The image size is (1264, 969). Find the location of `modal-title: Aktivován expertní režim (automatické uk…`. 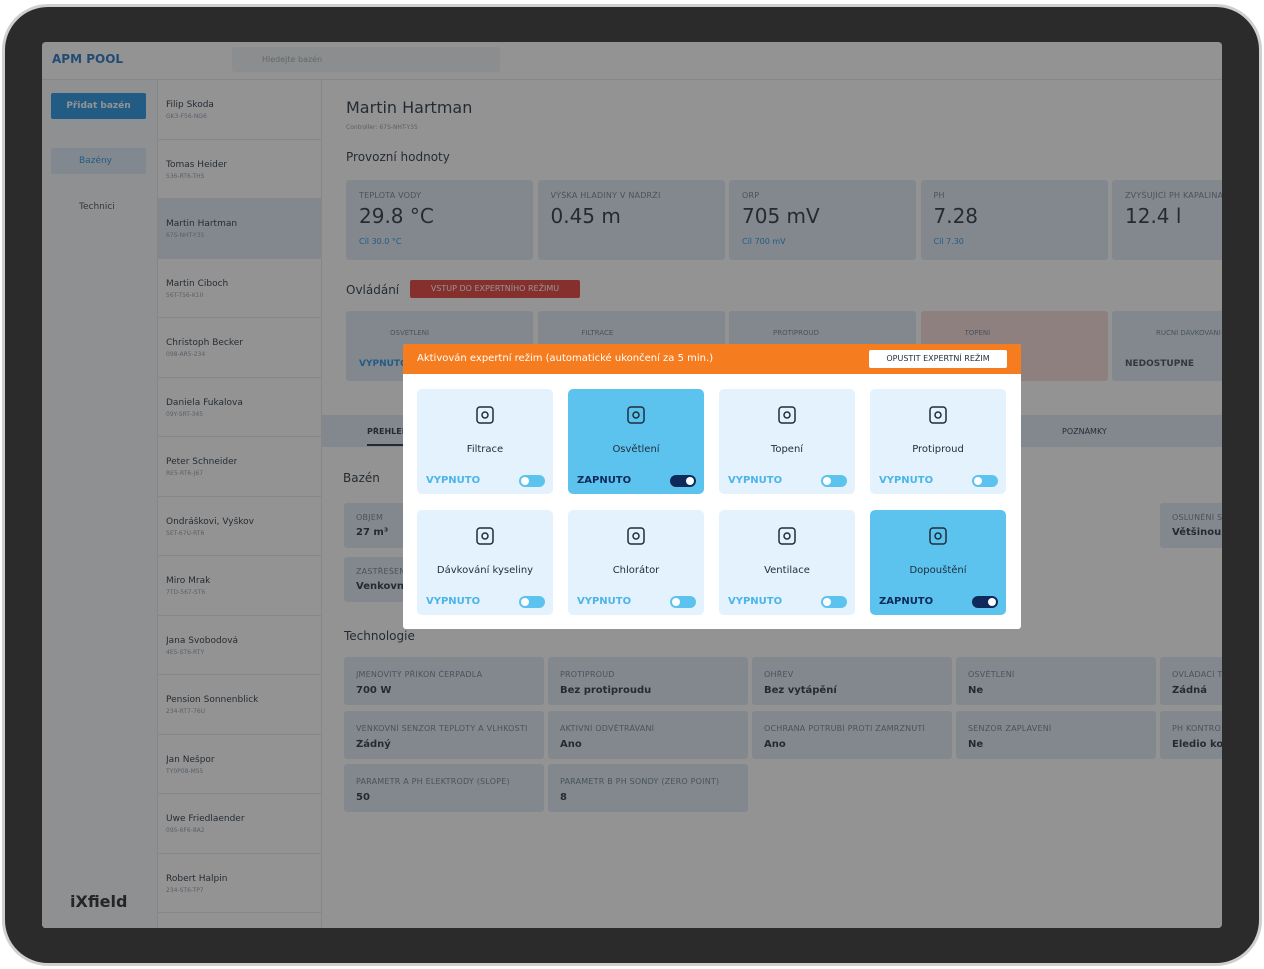

modal-title: Aktivován expertní režim (automatické uk… is located at coordinates (565, 358).